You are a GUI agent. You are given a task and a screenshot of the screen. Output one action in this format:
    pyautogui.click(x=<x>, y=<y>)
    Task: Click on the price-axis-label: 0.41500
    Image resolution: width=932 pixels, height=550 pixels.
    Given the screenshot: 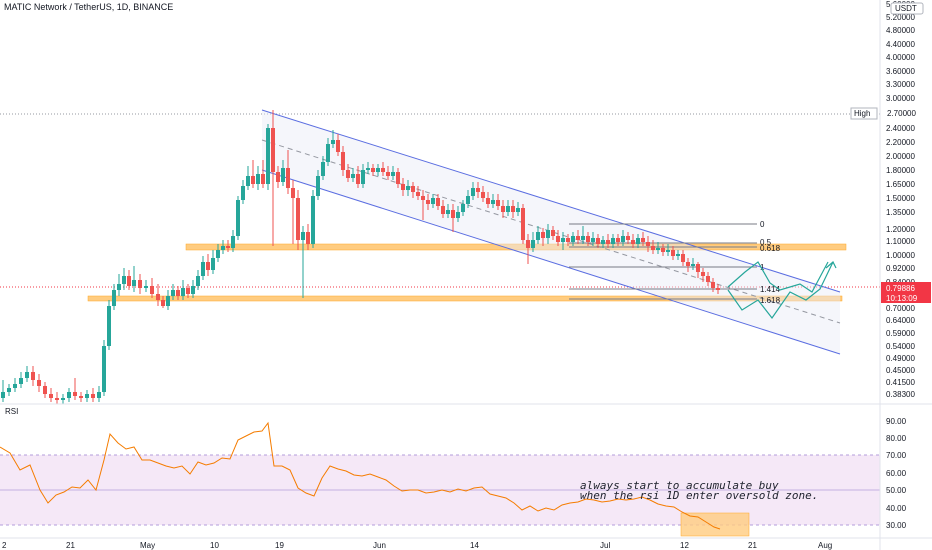 What is the action you would take?
    pyautogui.click(x=900, y=382)
    